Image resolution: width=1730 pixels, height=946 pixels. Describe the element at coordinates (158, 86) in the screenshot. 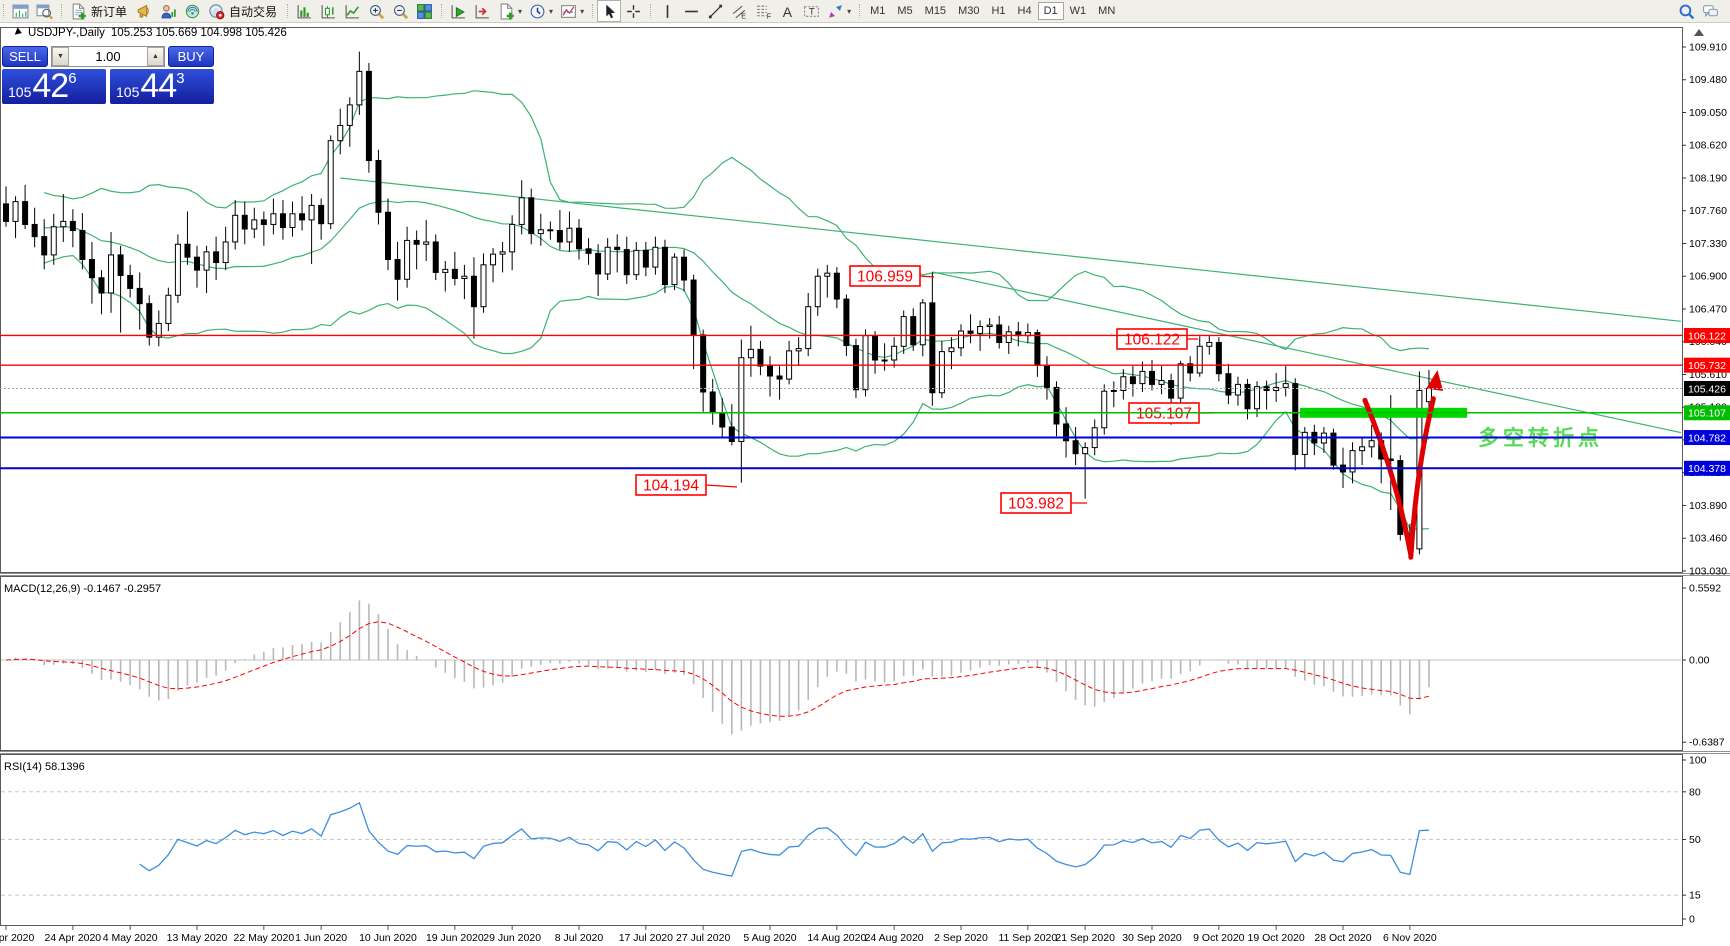

I see `buy-price-main: 44` at that location.